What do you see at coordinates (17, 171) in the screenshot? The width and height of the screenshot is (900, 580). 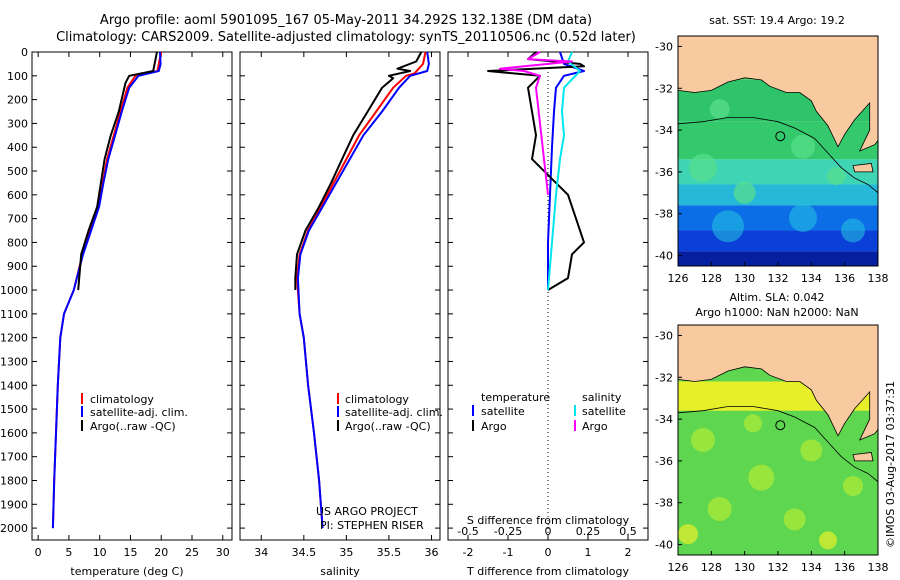 I see `y-tick-label: 500` at bounding box center [17, 171].